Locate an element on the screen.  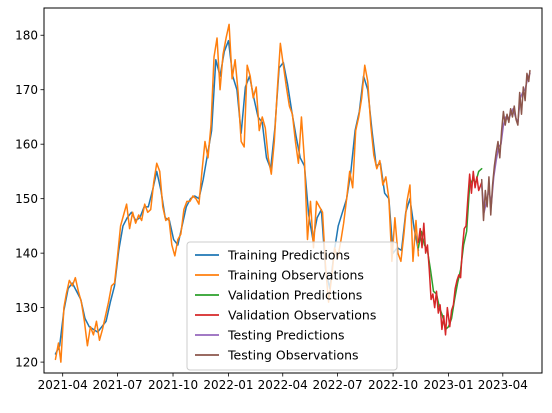
x-tick-label: 2022-04 is located at coordinates (283, 385).